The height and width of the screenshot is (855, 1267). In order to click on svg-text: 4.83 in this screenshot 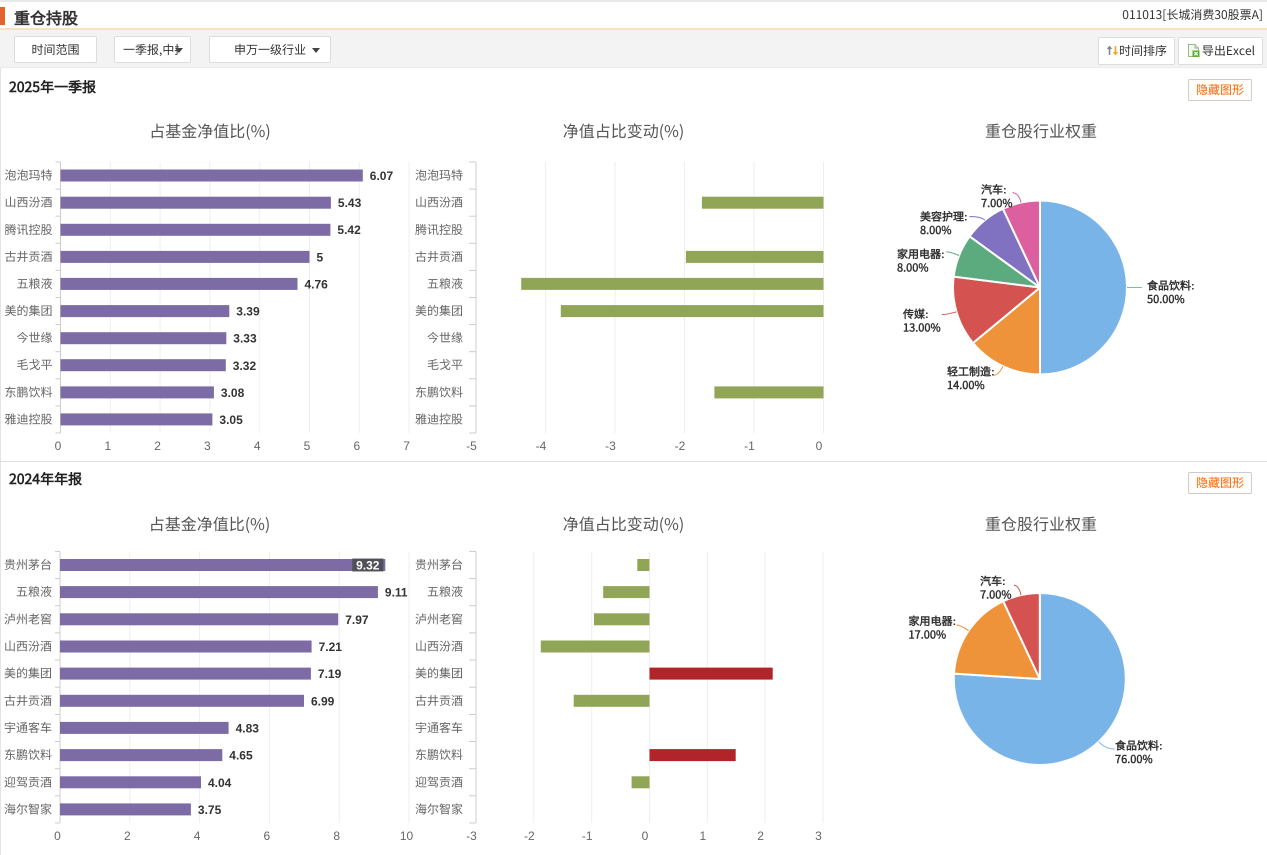, I will do `click(248, 728)`.